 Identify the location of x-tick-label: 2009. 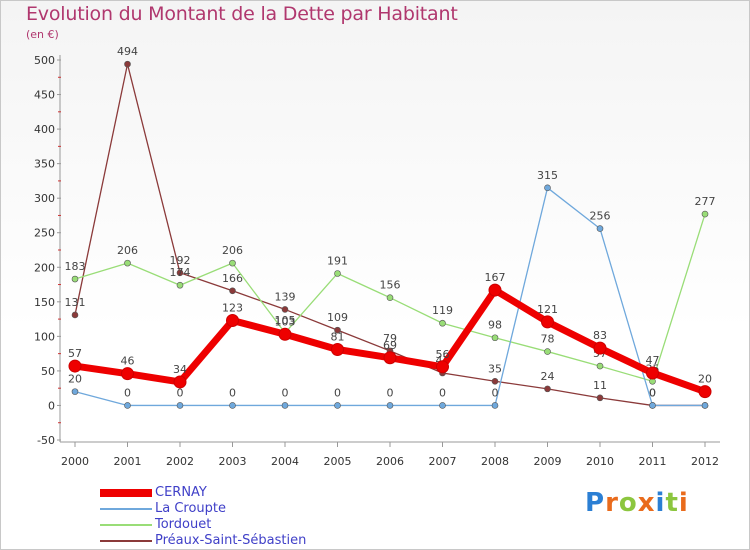
(548, 461).